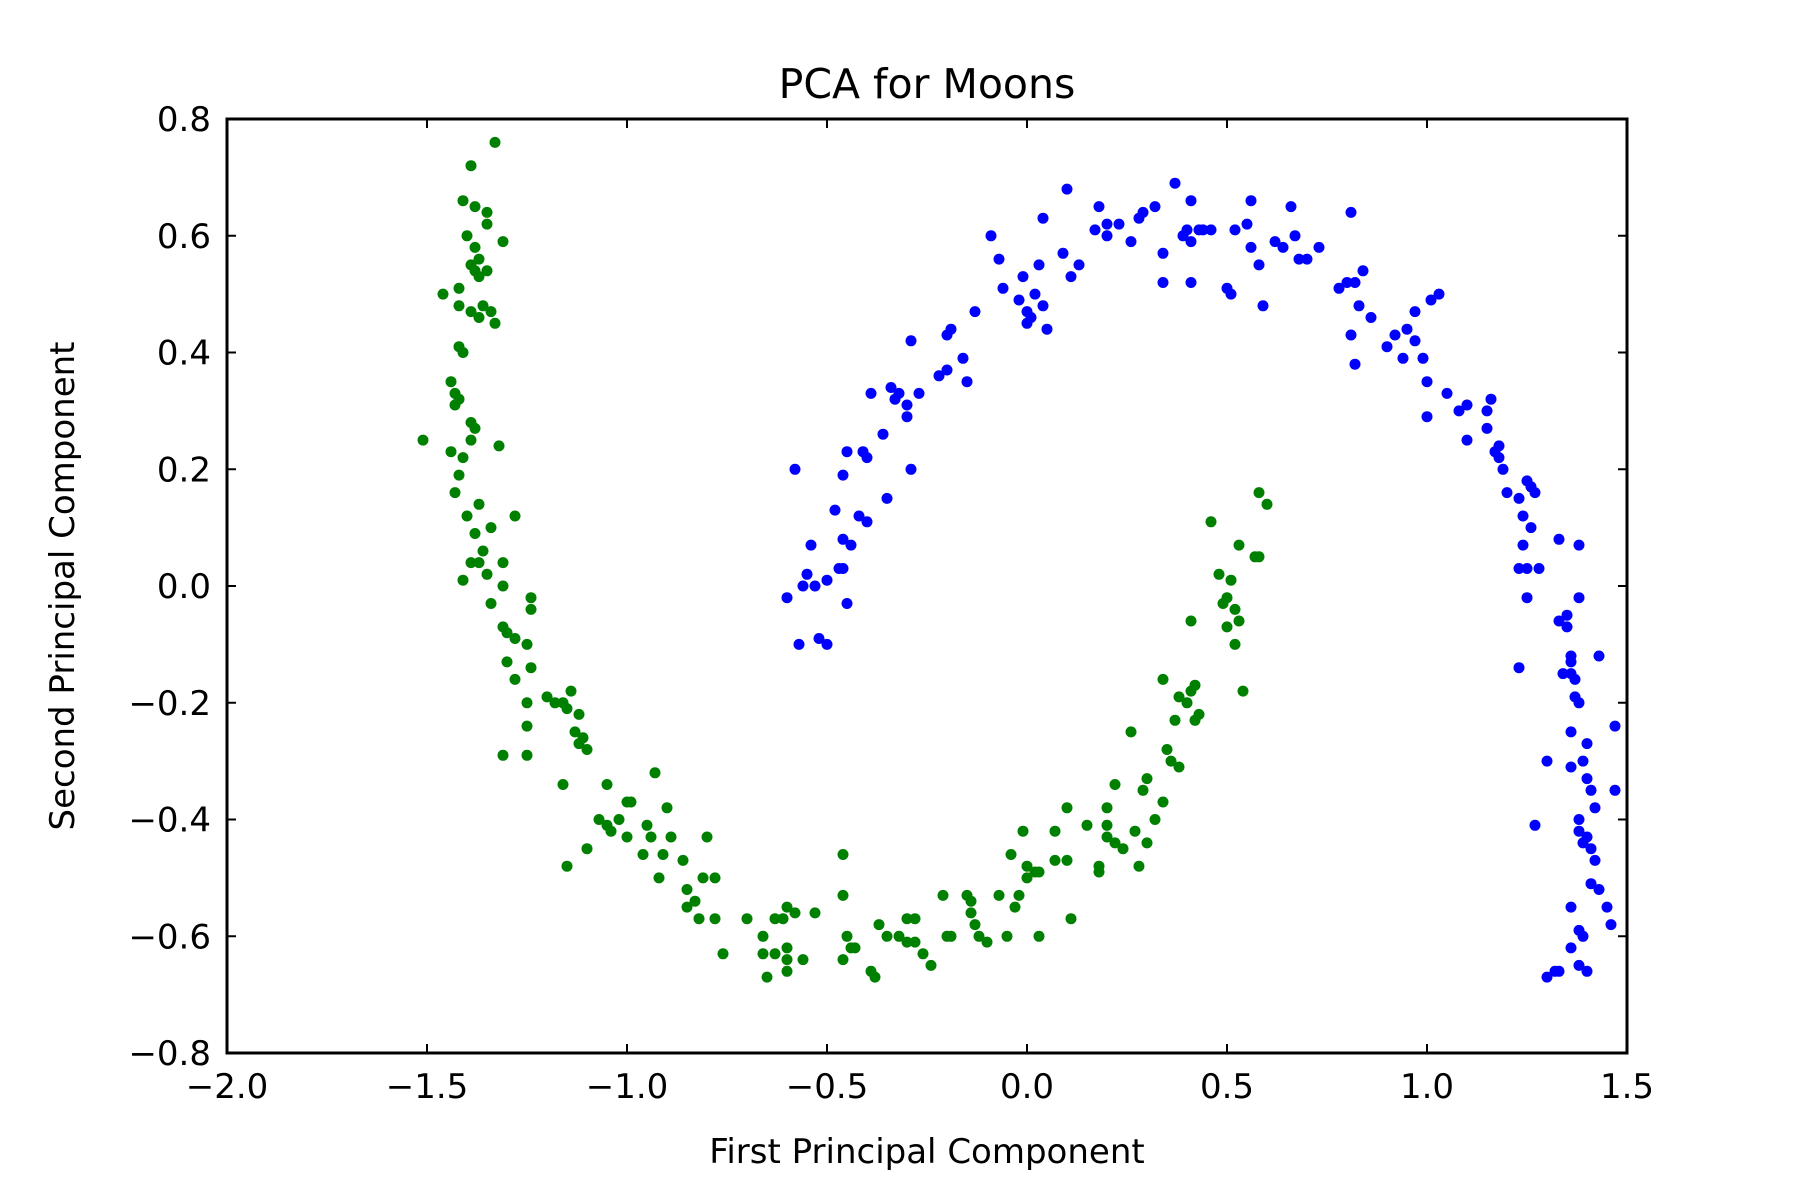 This screenshot has height=1200, width=1800. Describe the element at coordinates (169, 704) in the screenshot. I see `y-tick-label: −0.2` at that location.